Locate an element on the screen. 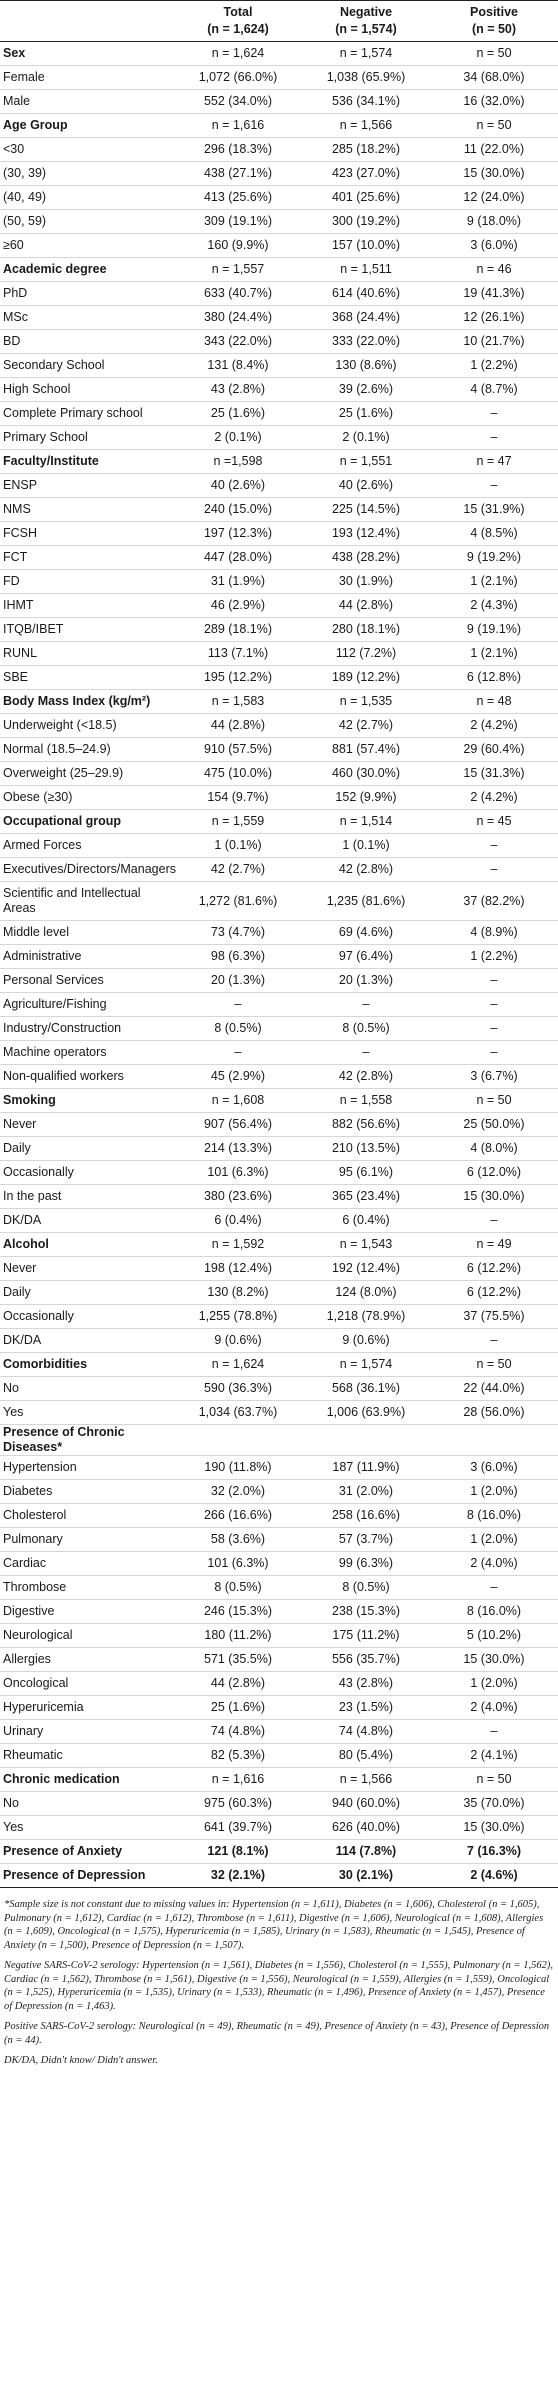 This screenshot has width=558, height=2406. cell-positive: 37 (75.5%) is located at coordinates (494, 1316).